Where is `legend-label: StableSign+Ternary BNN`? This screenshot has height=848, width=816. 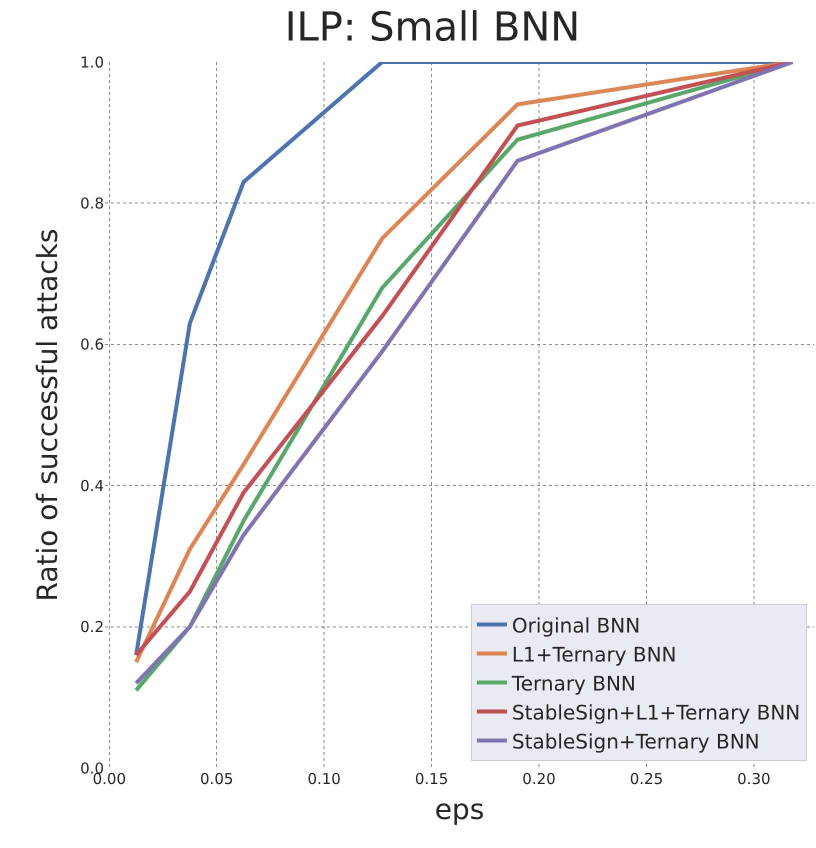
legend-label: StableSign+Ternary BNN is located at coordinates (636, 741).